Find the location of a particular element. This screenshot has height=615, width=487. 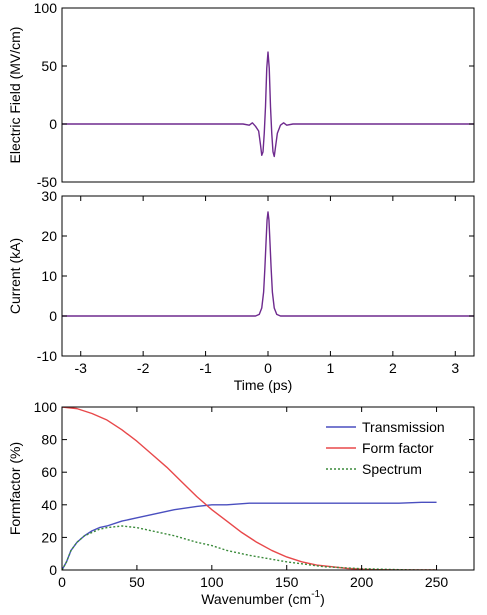

series-line-spectrum is located at coordinates (249, 547).